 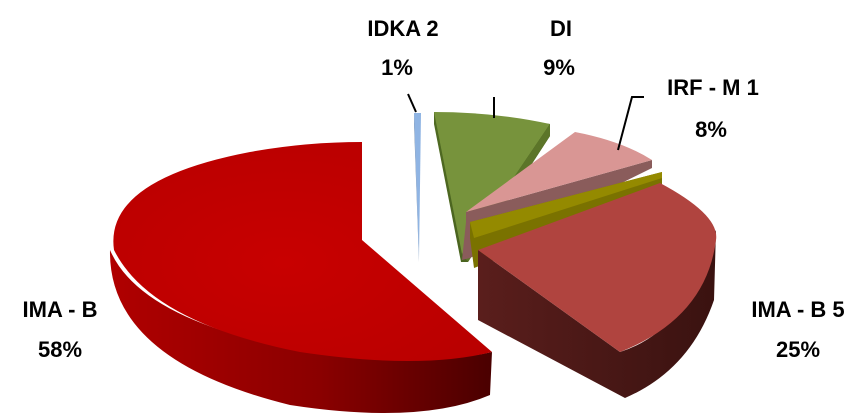 What do you see at coordinates (60, 309) in the screenshot?
I see `label-ima-b: IMA - B` at bounding box center [60, 309].